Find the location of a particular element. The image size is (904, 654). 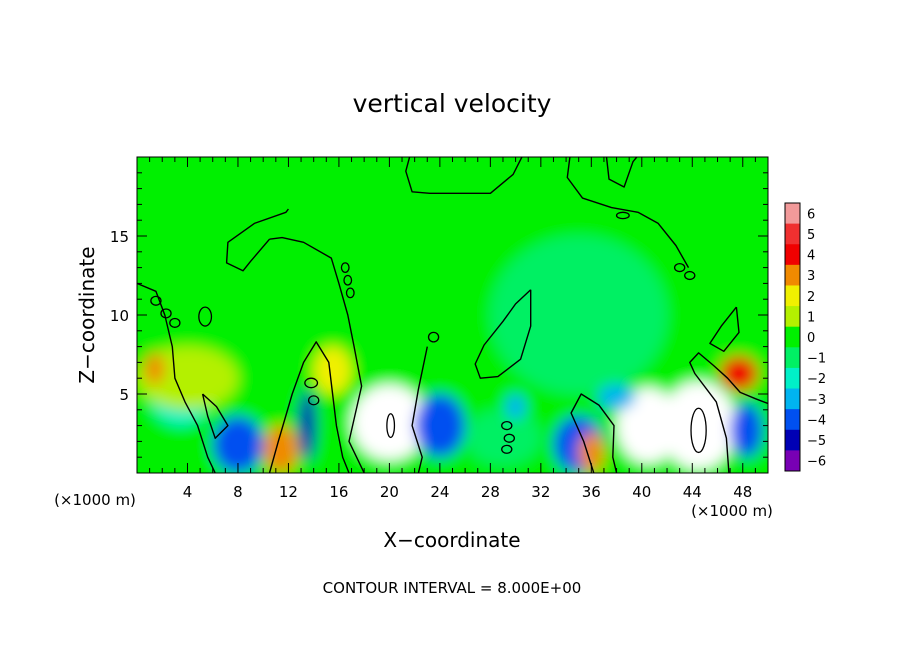

colorbar-label: 4 is located at coordinates (811, 256).